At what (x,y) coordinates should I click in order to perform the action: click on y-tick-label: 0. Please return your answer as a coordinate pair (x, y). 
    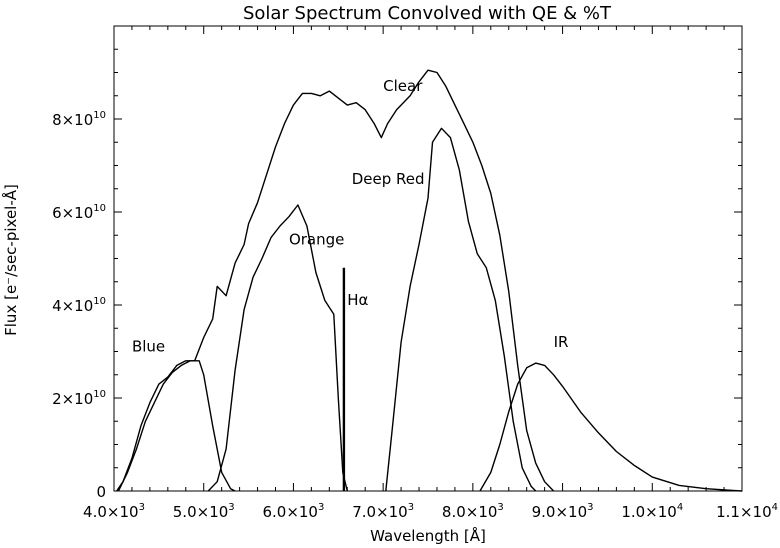
    Looking at the image, I should click on (101, 492).